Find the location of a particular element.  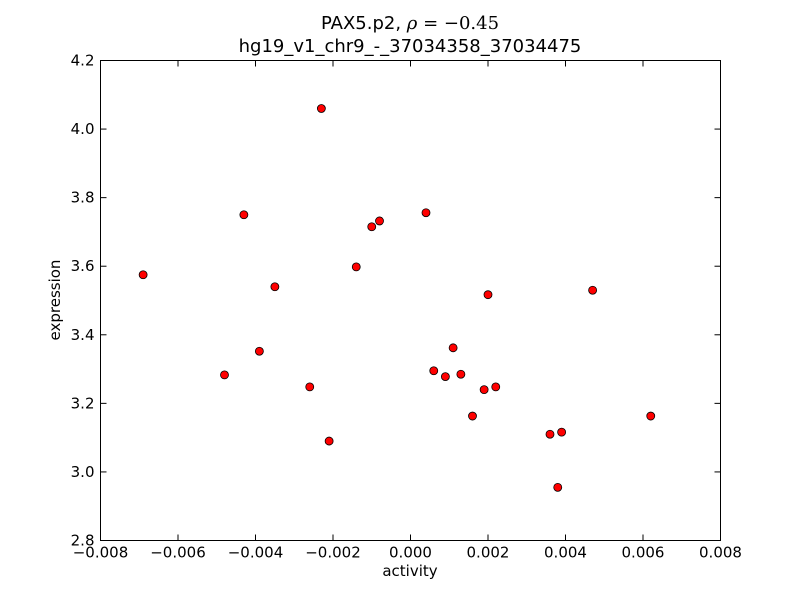

y-tick-label: 3.0 is located at coordinates (83, 472).